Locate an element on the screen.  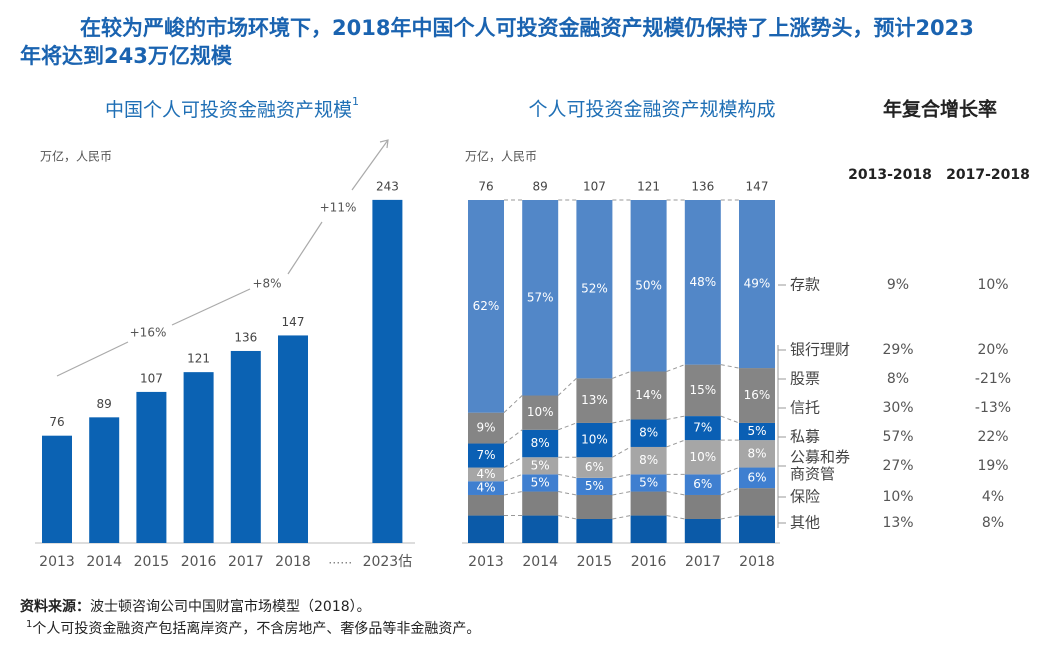
value-label: 76 is located at coordinates (56, 422).